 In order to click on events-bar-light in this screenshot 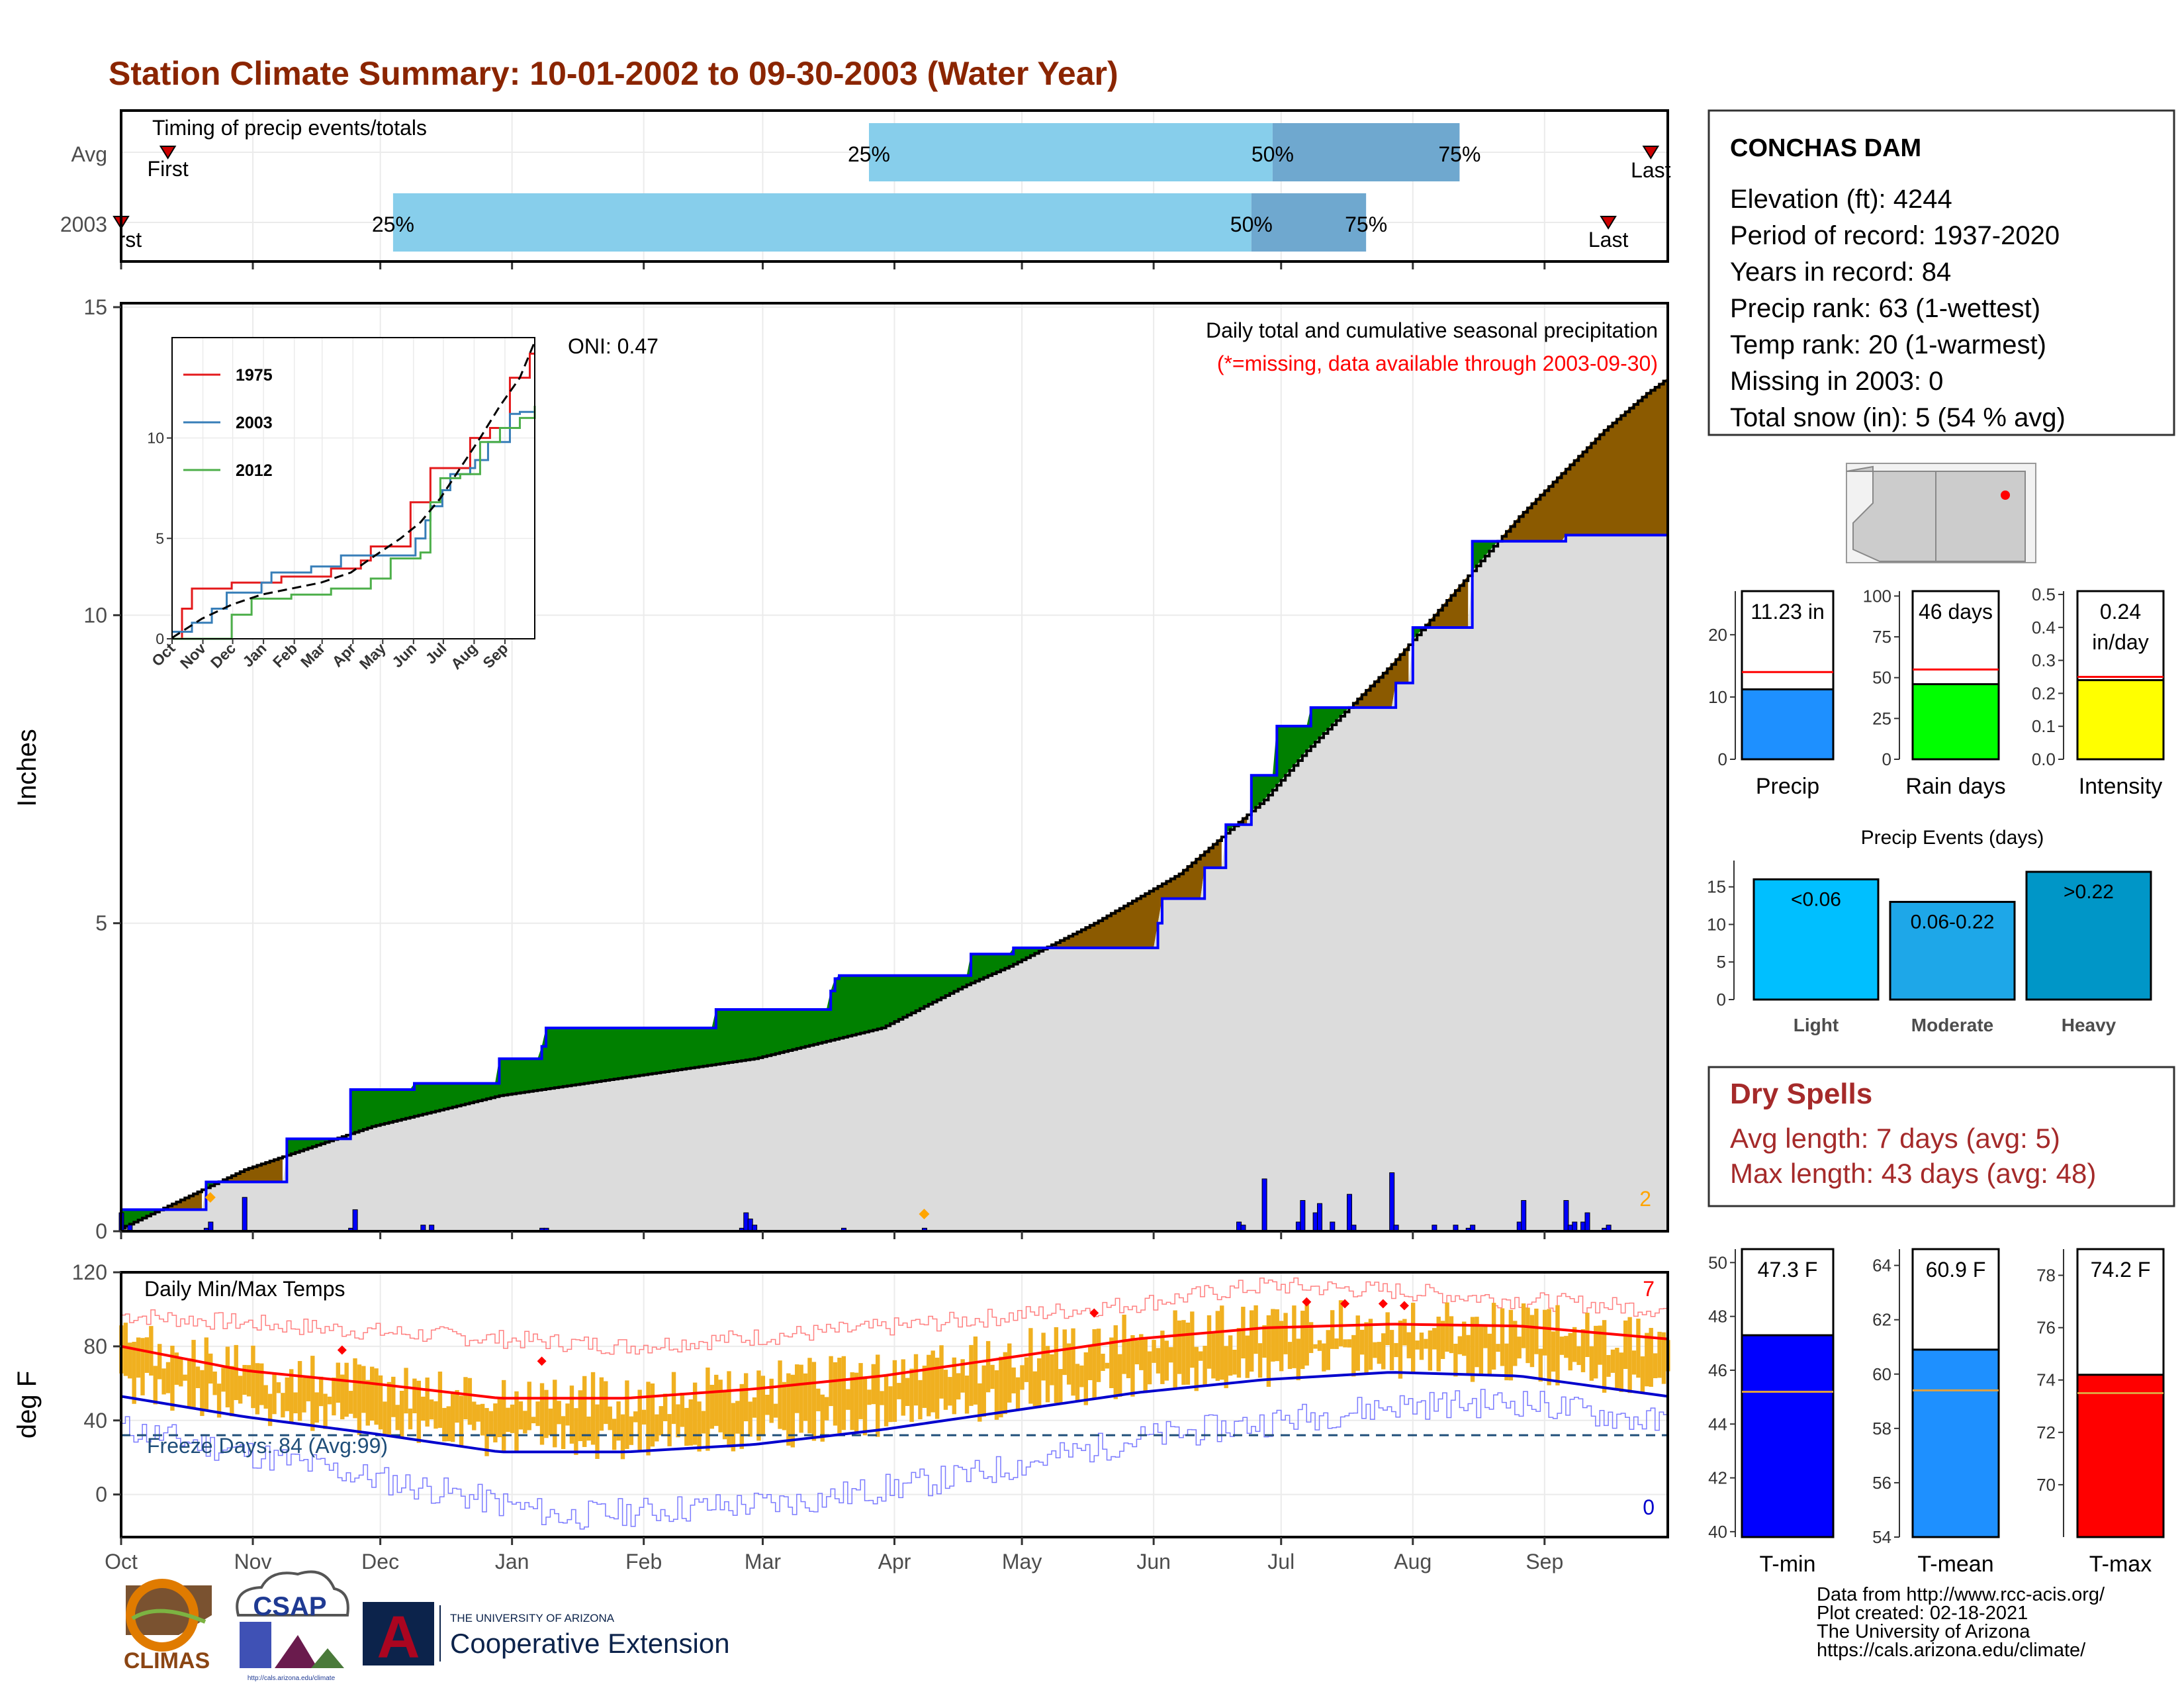, I will do `click(1816, 939)`.